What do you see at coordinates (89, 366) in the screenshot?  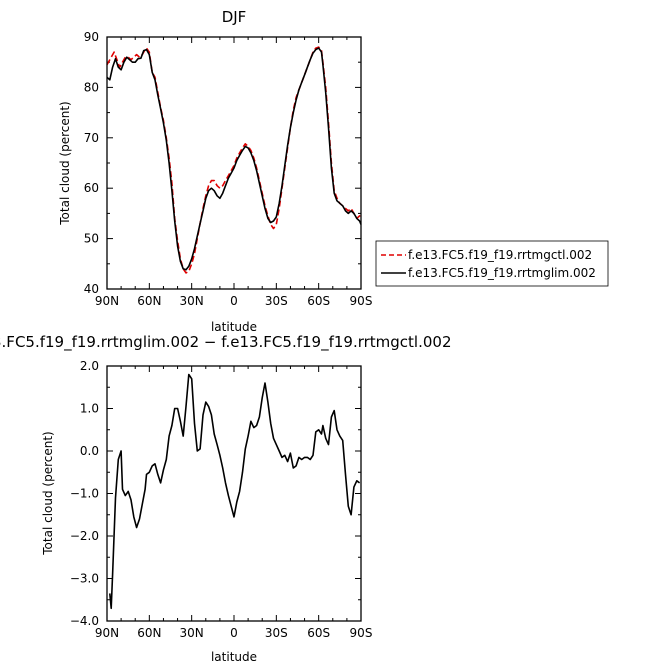 I see `bottom-y-tick-label: 2.0` at bounding box center [89, 366].